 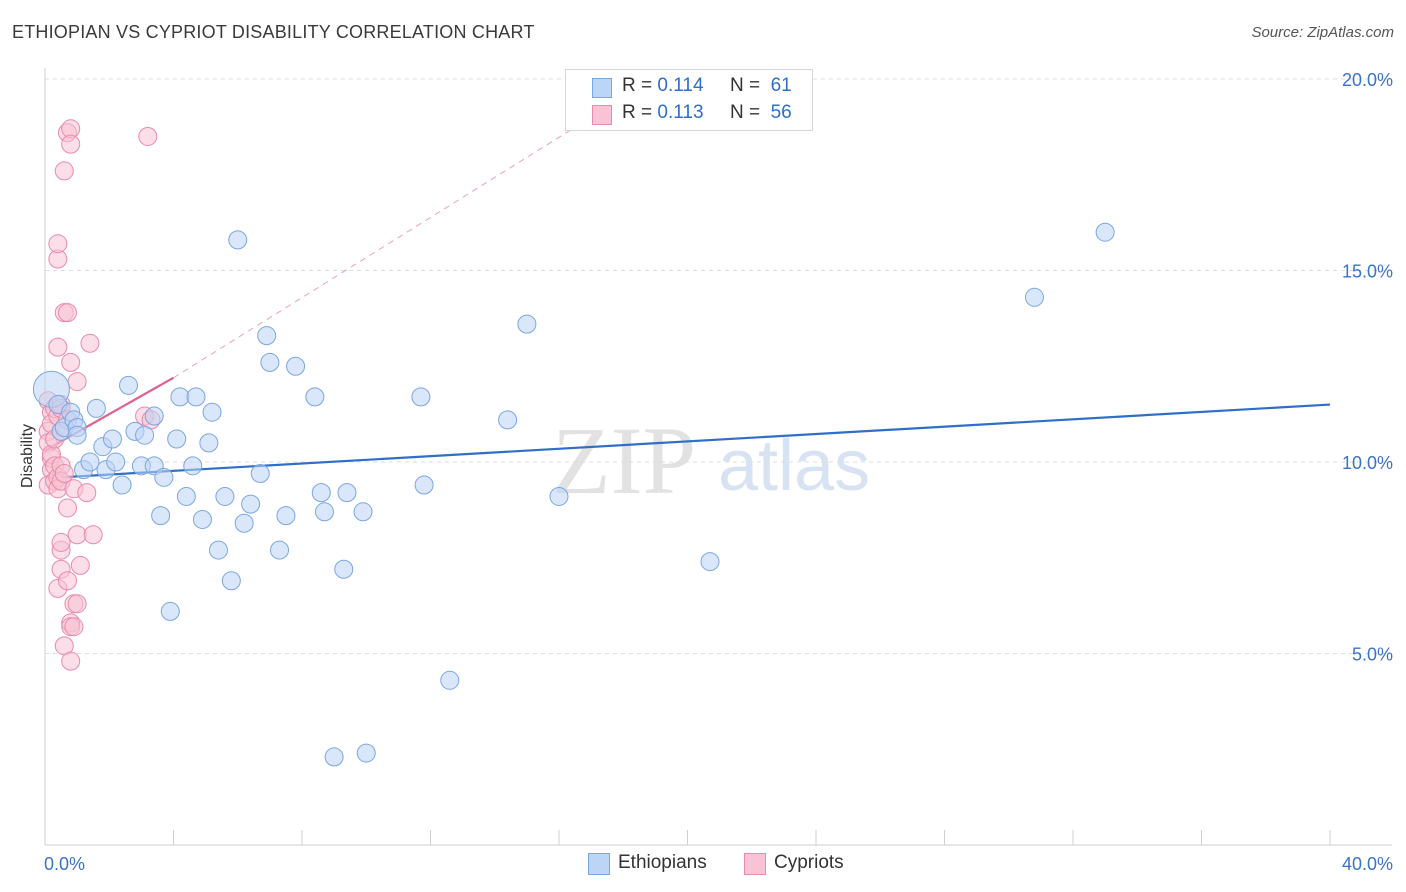 I want to click on y-tick-label: 5.0%, so click(x=1372, y=655).